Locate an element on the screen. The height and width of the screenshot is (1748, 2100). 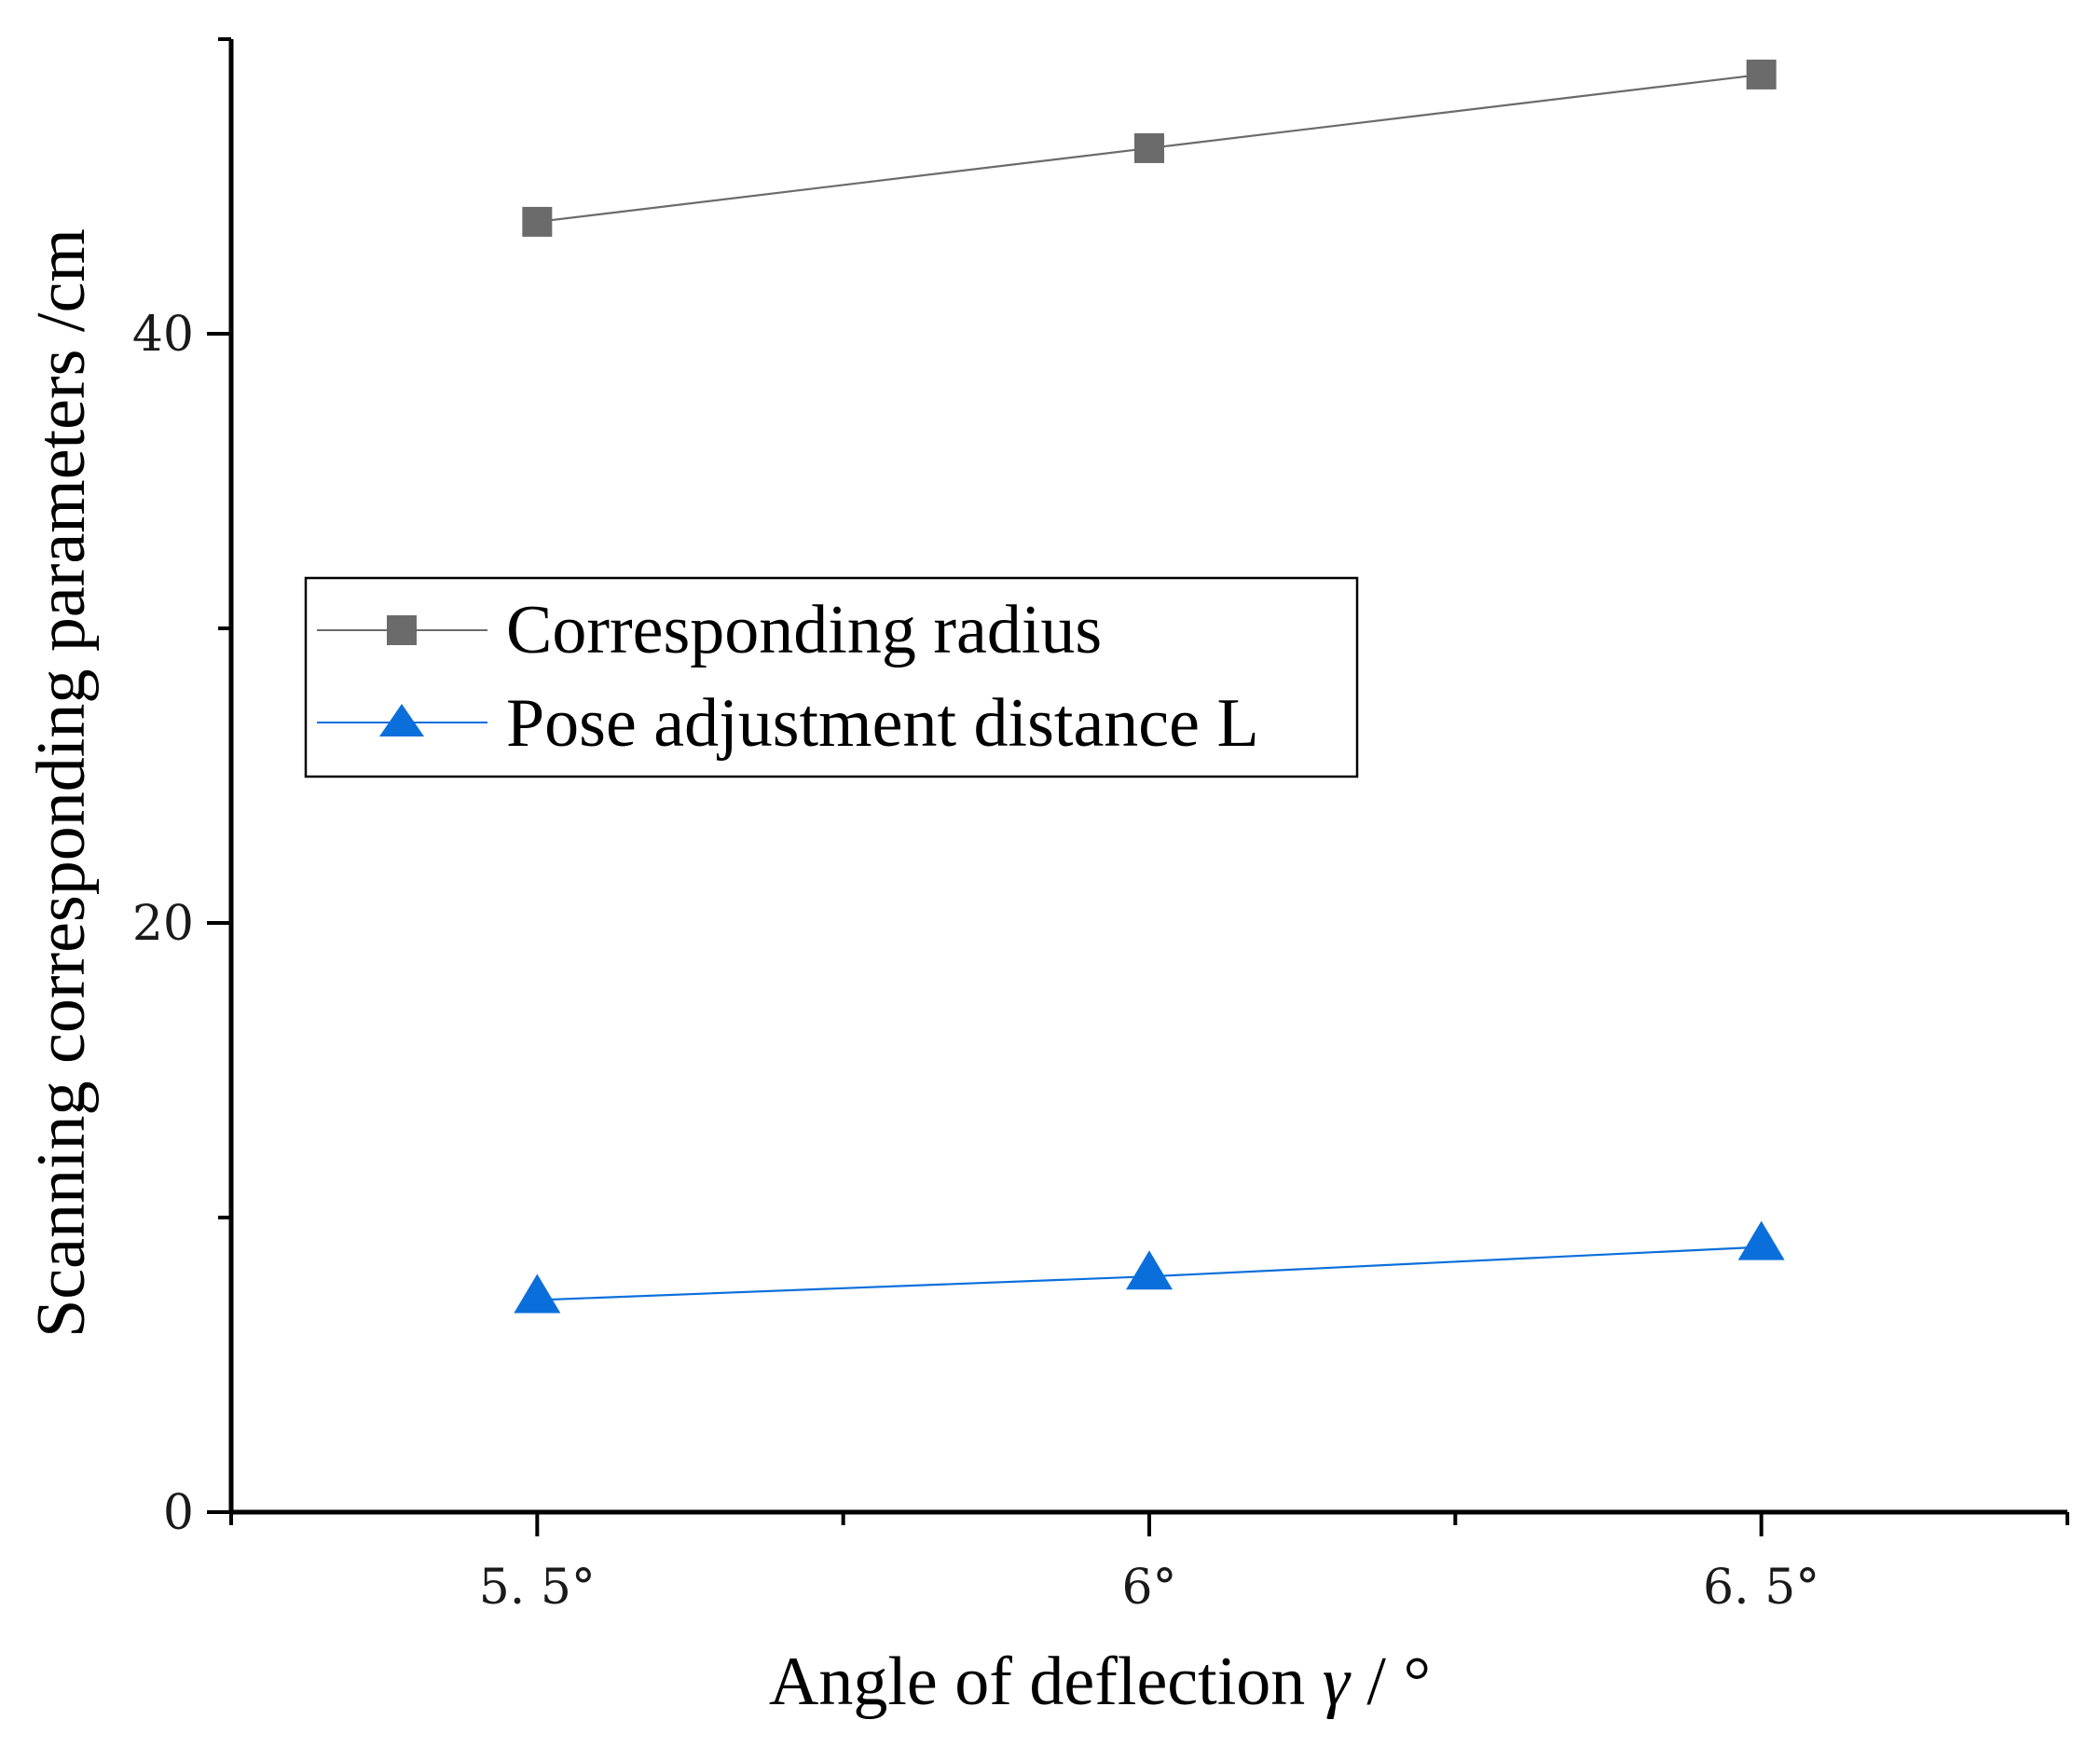
legend-box is located at coordinates (832, 677).